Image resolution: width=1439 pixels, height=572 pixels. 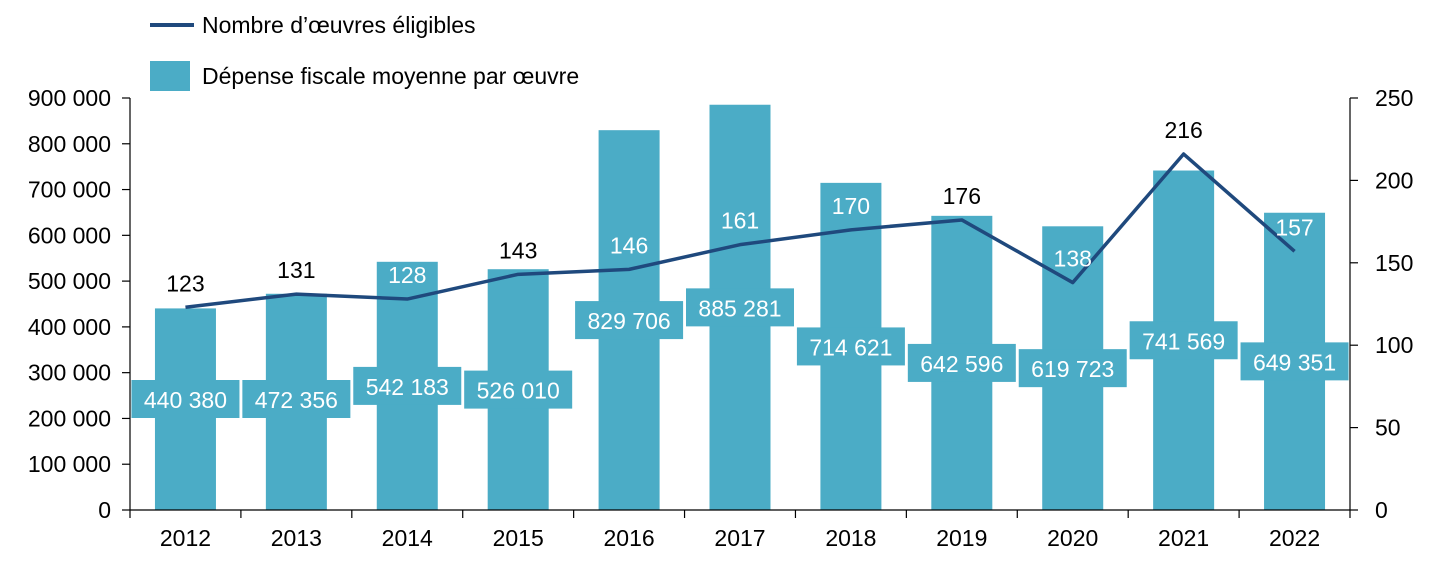 What do you see at coordinates (739, 538) in the screenshot?
I see `x-tick-label: 2017` at bounding box center [739, 538].